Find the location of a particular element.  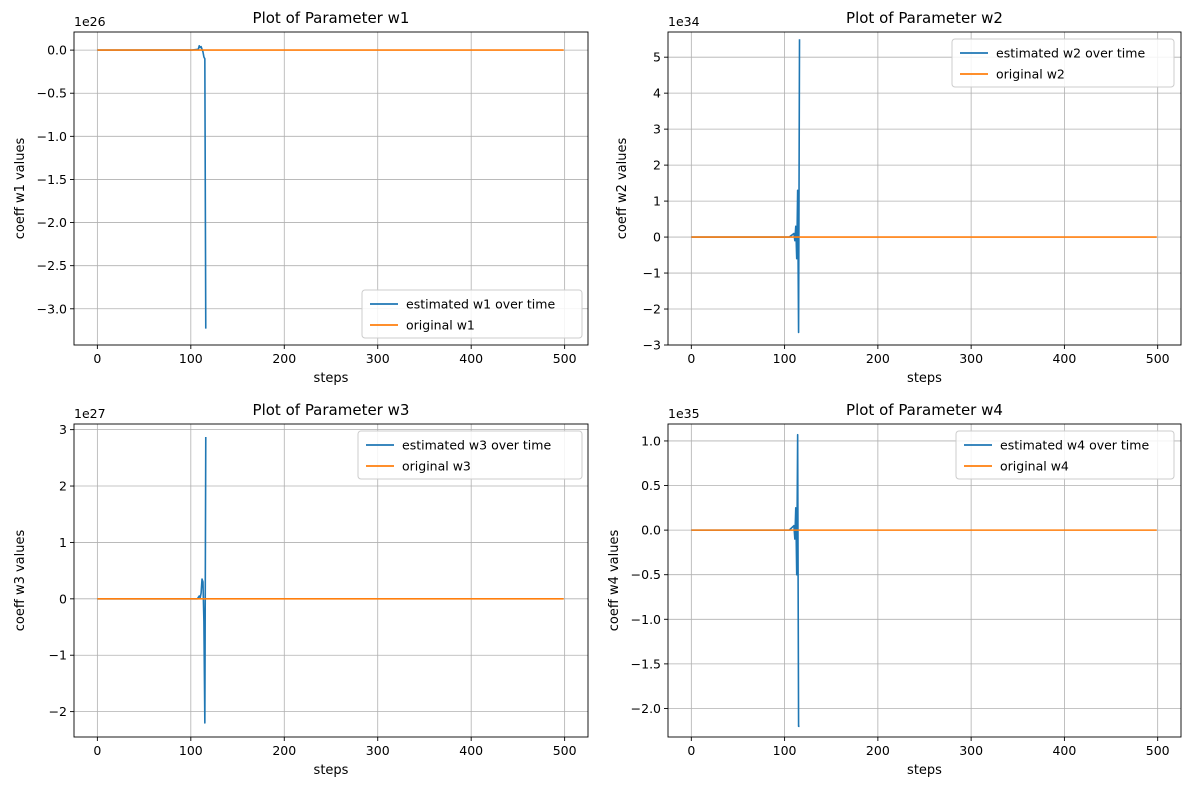

legend-label: estimated w1 over time is located at coordinates (480, 304).